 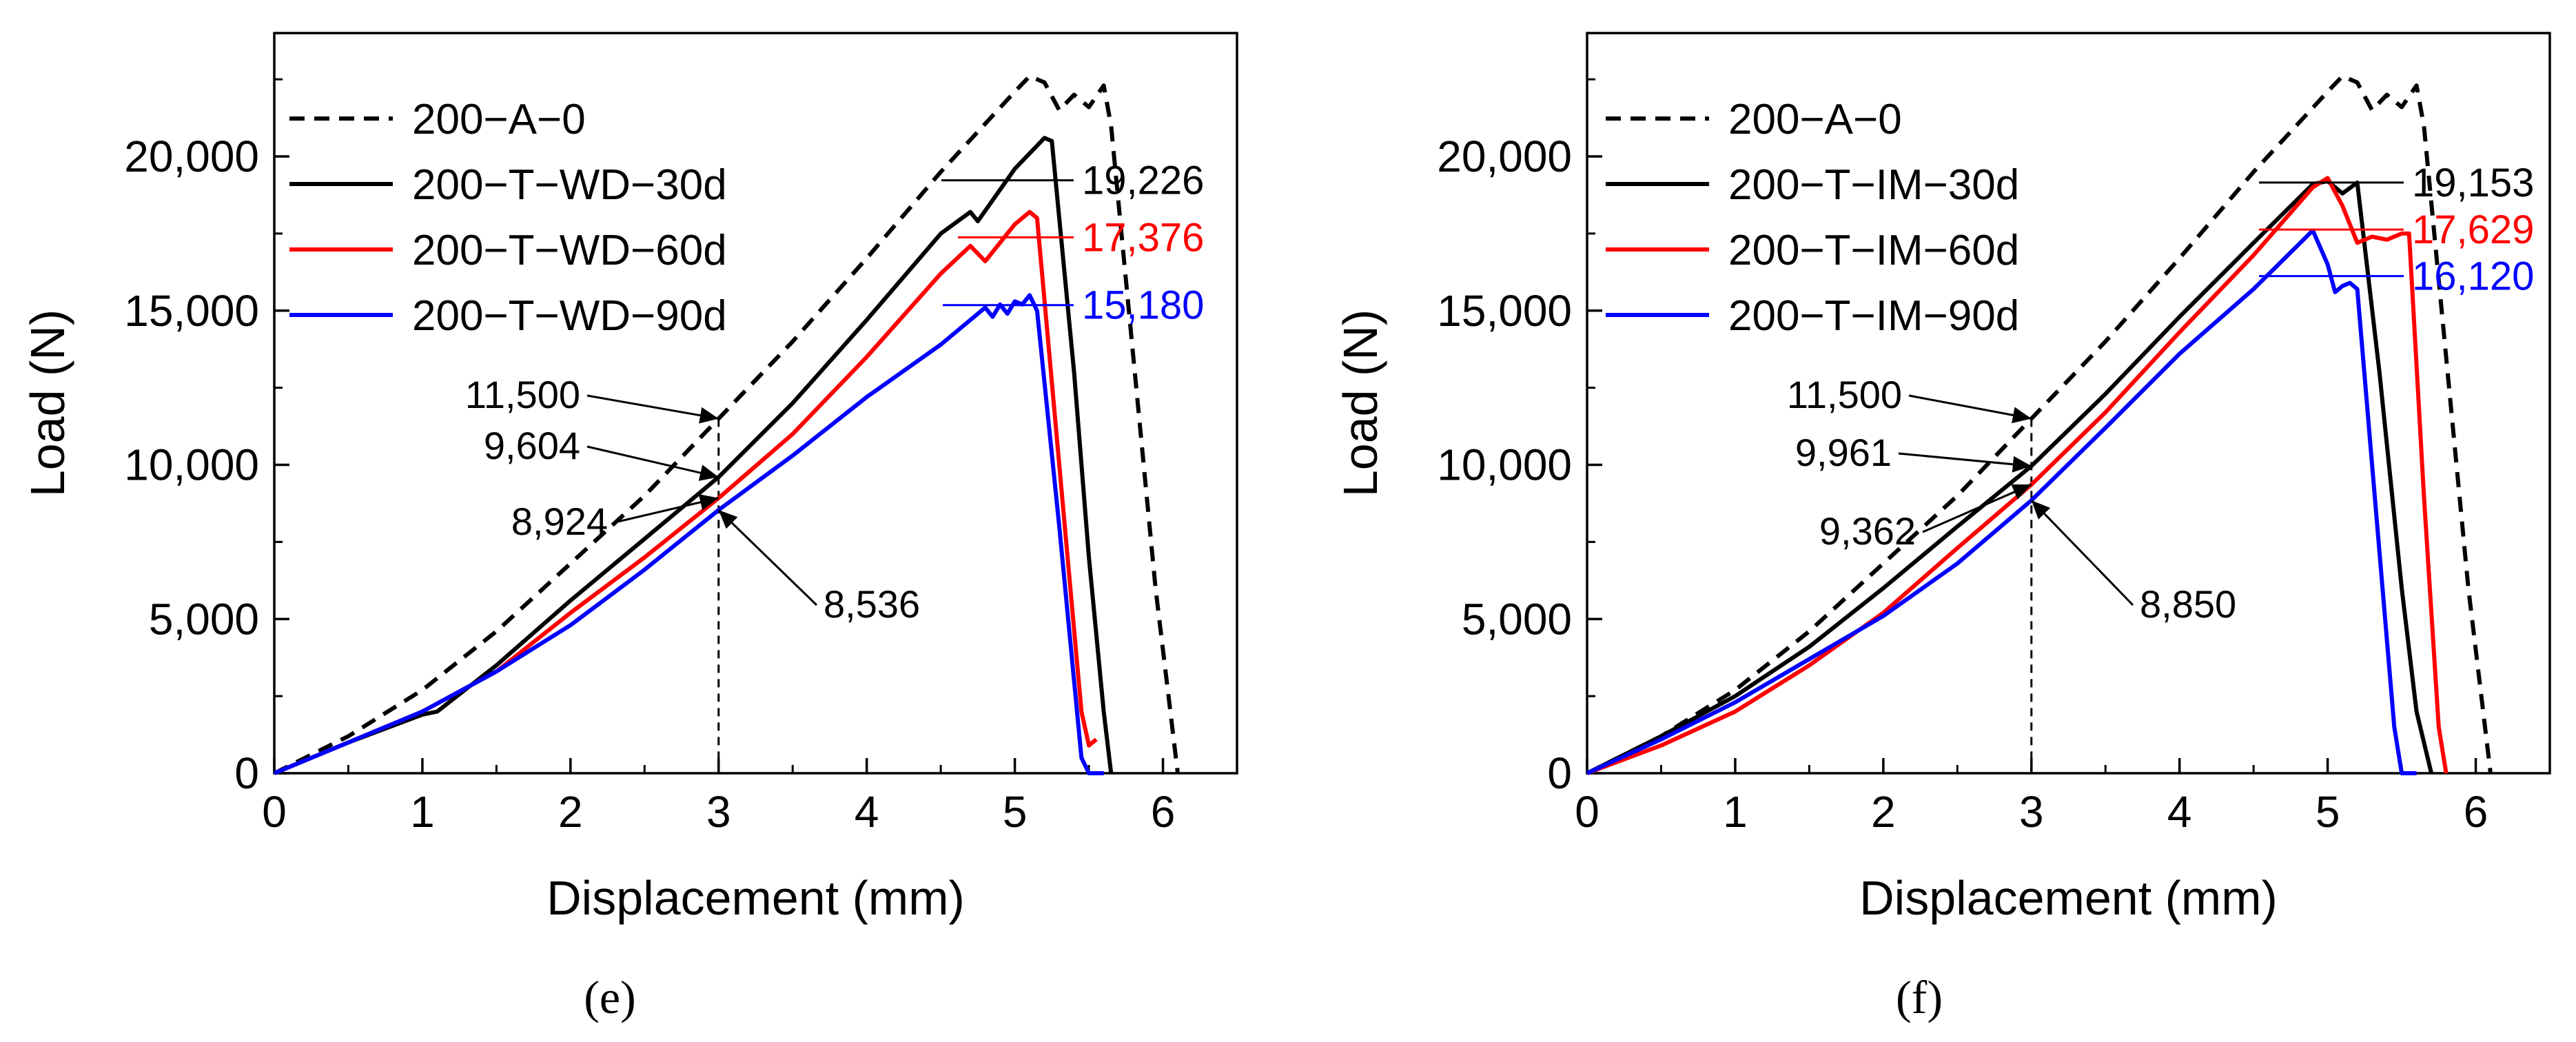 I want to click on annotation-label: 9,362, so click(x=1867, y=531).